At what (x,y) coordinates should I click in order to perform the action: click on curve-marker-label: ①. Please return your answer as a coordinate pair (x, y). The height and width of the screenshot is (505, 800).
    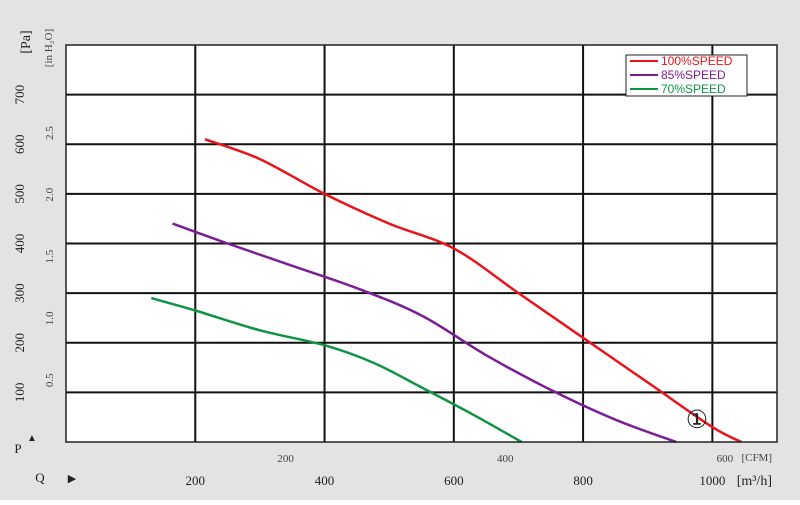
    Looking at the image, I should click on (697, 420).